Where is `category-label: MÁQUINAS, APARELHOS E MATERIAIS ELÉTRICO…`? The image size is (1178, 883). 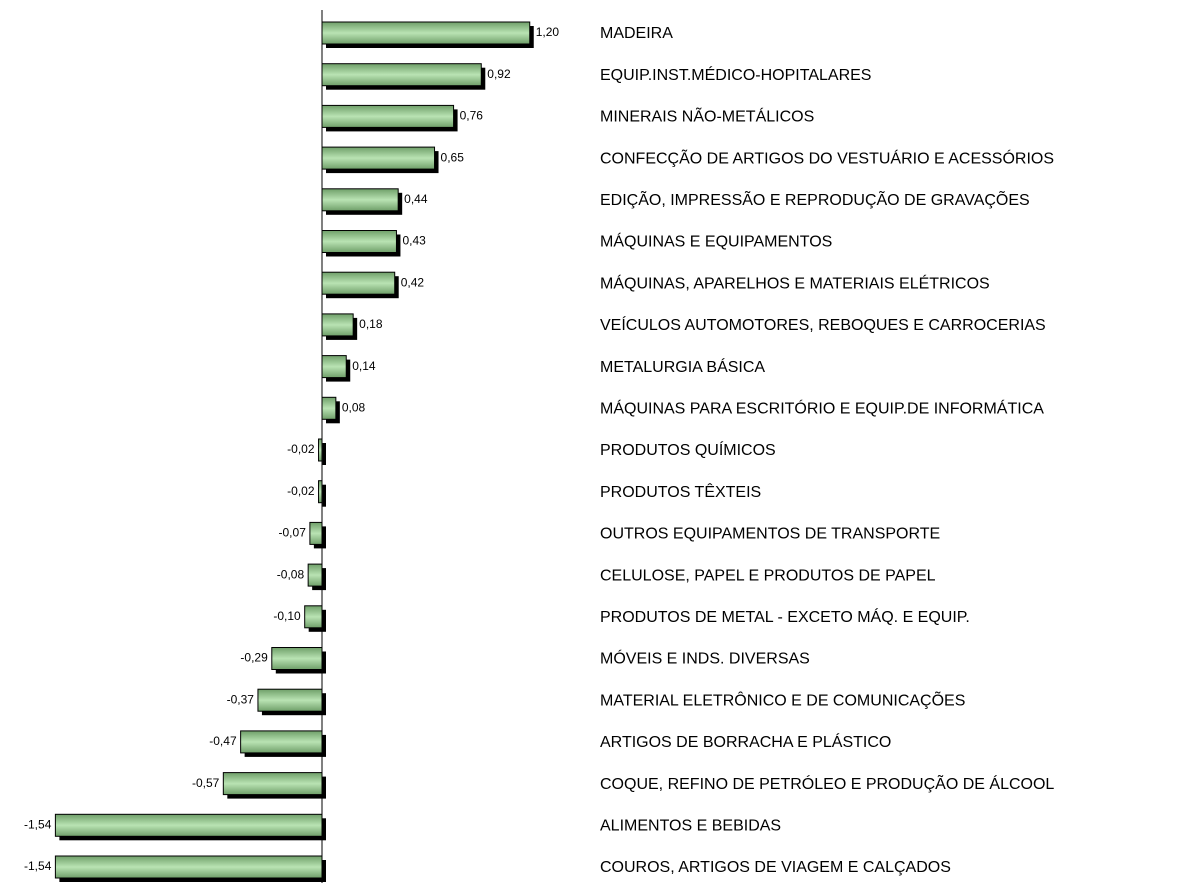
category-label: MÁQUINAS, APARELHOS E MATERIAIS ELÉTRICO… is located at coordinates (795, 282).